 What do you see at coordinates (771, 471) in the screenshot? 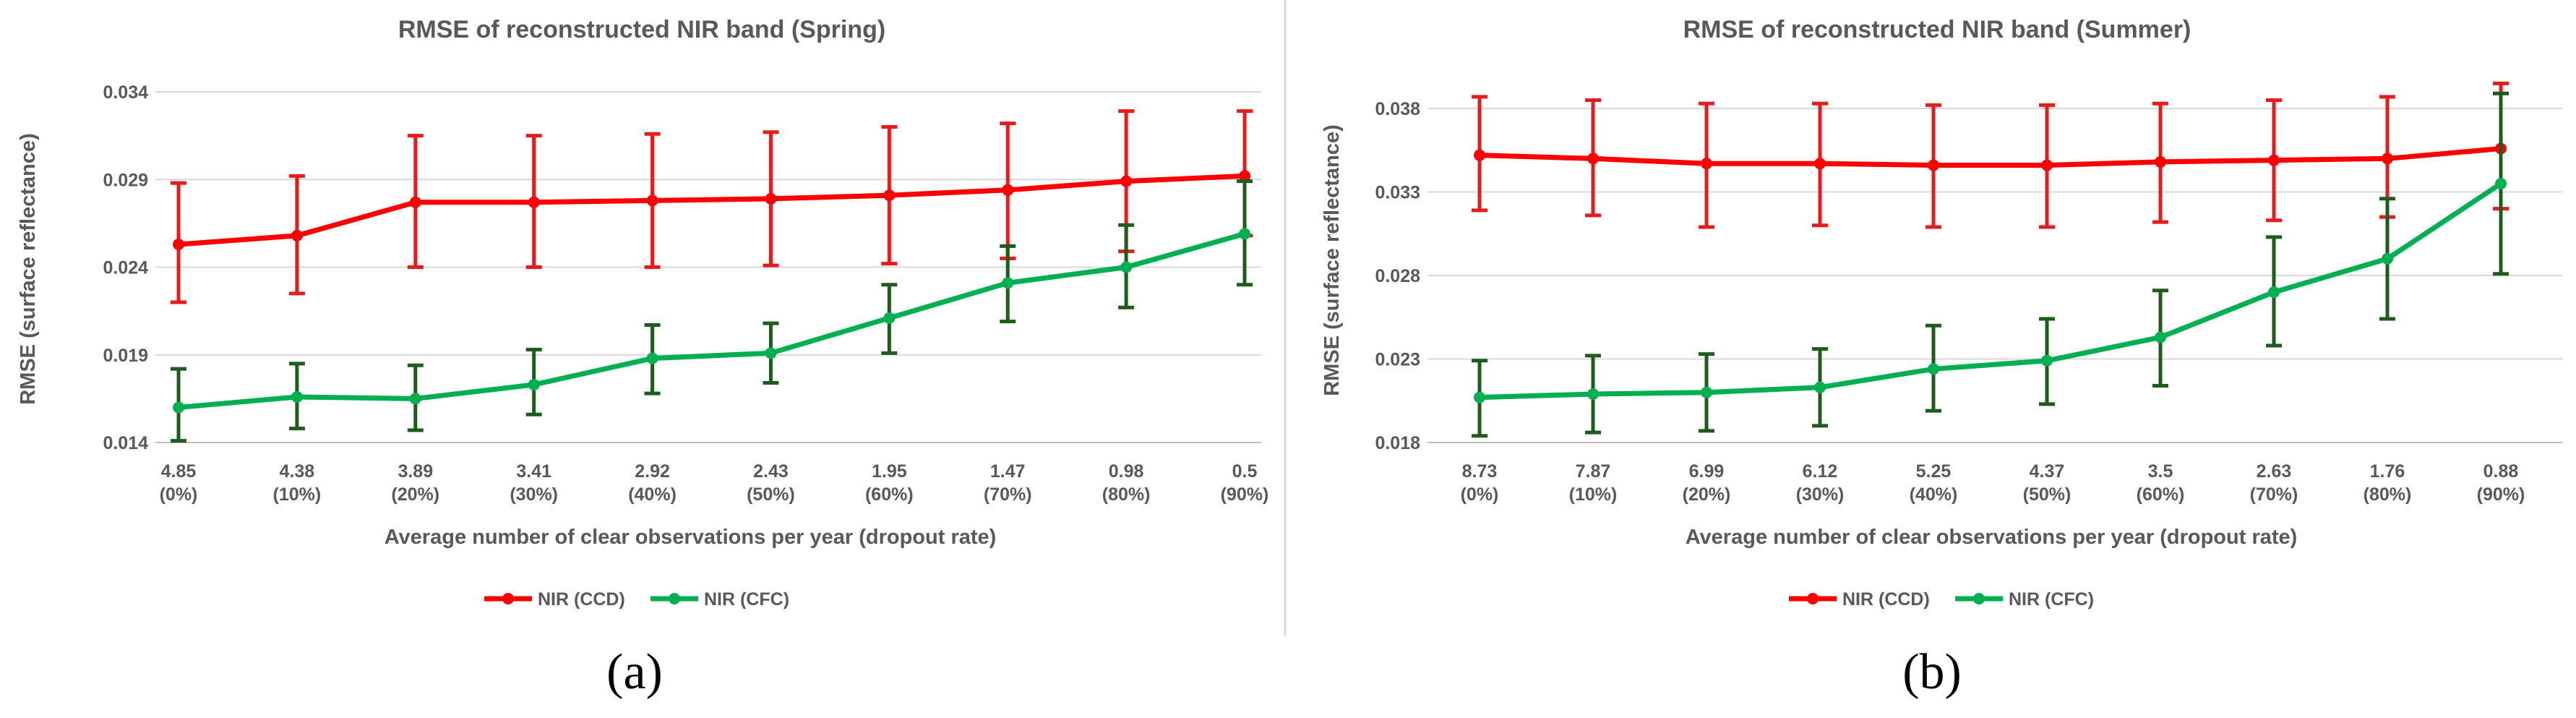
I see `x-tick-label: 2.43` at bounding box center [771, 471].